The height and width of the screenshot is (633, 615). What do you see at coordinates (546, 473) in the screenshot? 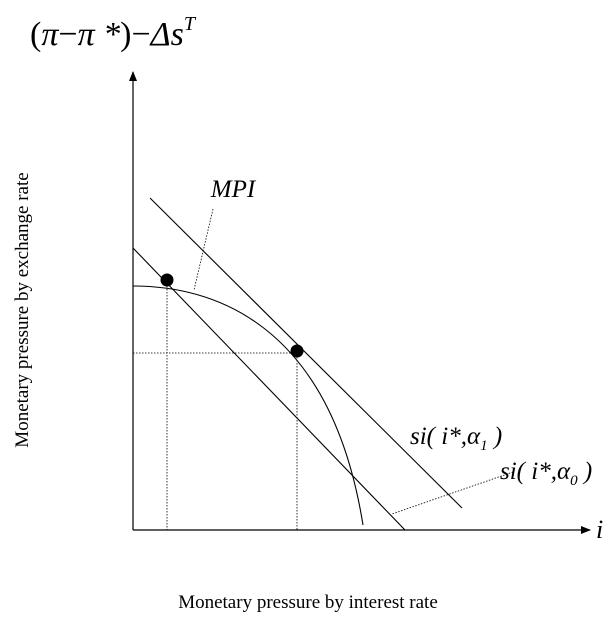
I see `line-label-alpha0: si( i*,α0 )` at bounding box center [546, 473].